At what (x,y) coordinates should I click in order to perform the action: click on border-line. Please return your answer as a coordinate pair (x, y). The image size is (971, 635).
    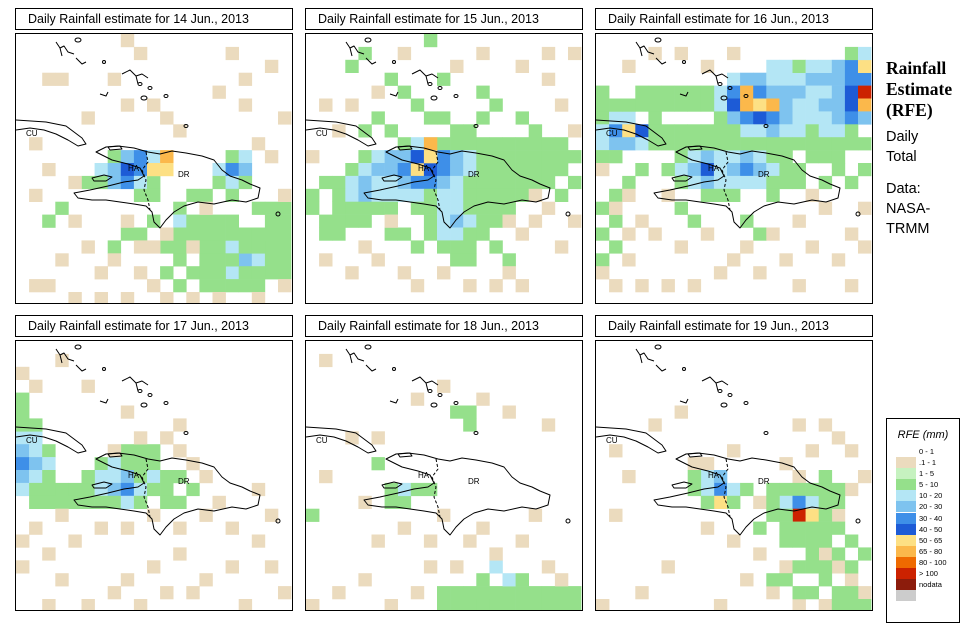
    Looking at the image, I should click on (726, 488).